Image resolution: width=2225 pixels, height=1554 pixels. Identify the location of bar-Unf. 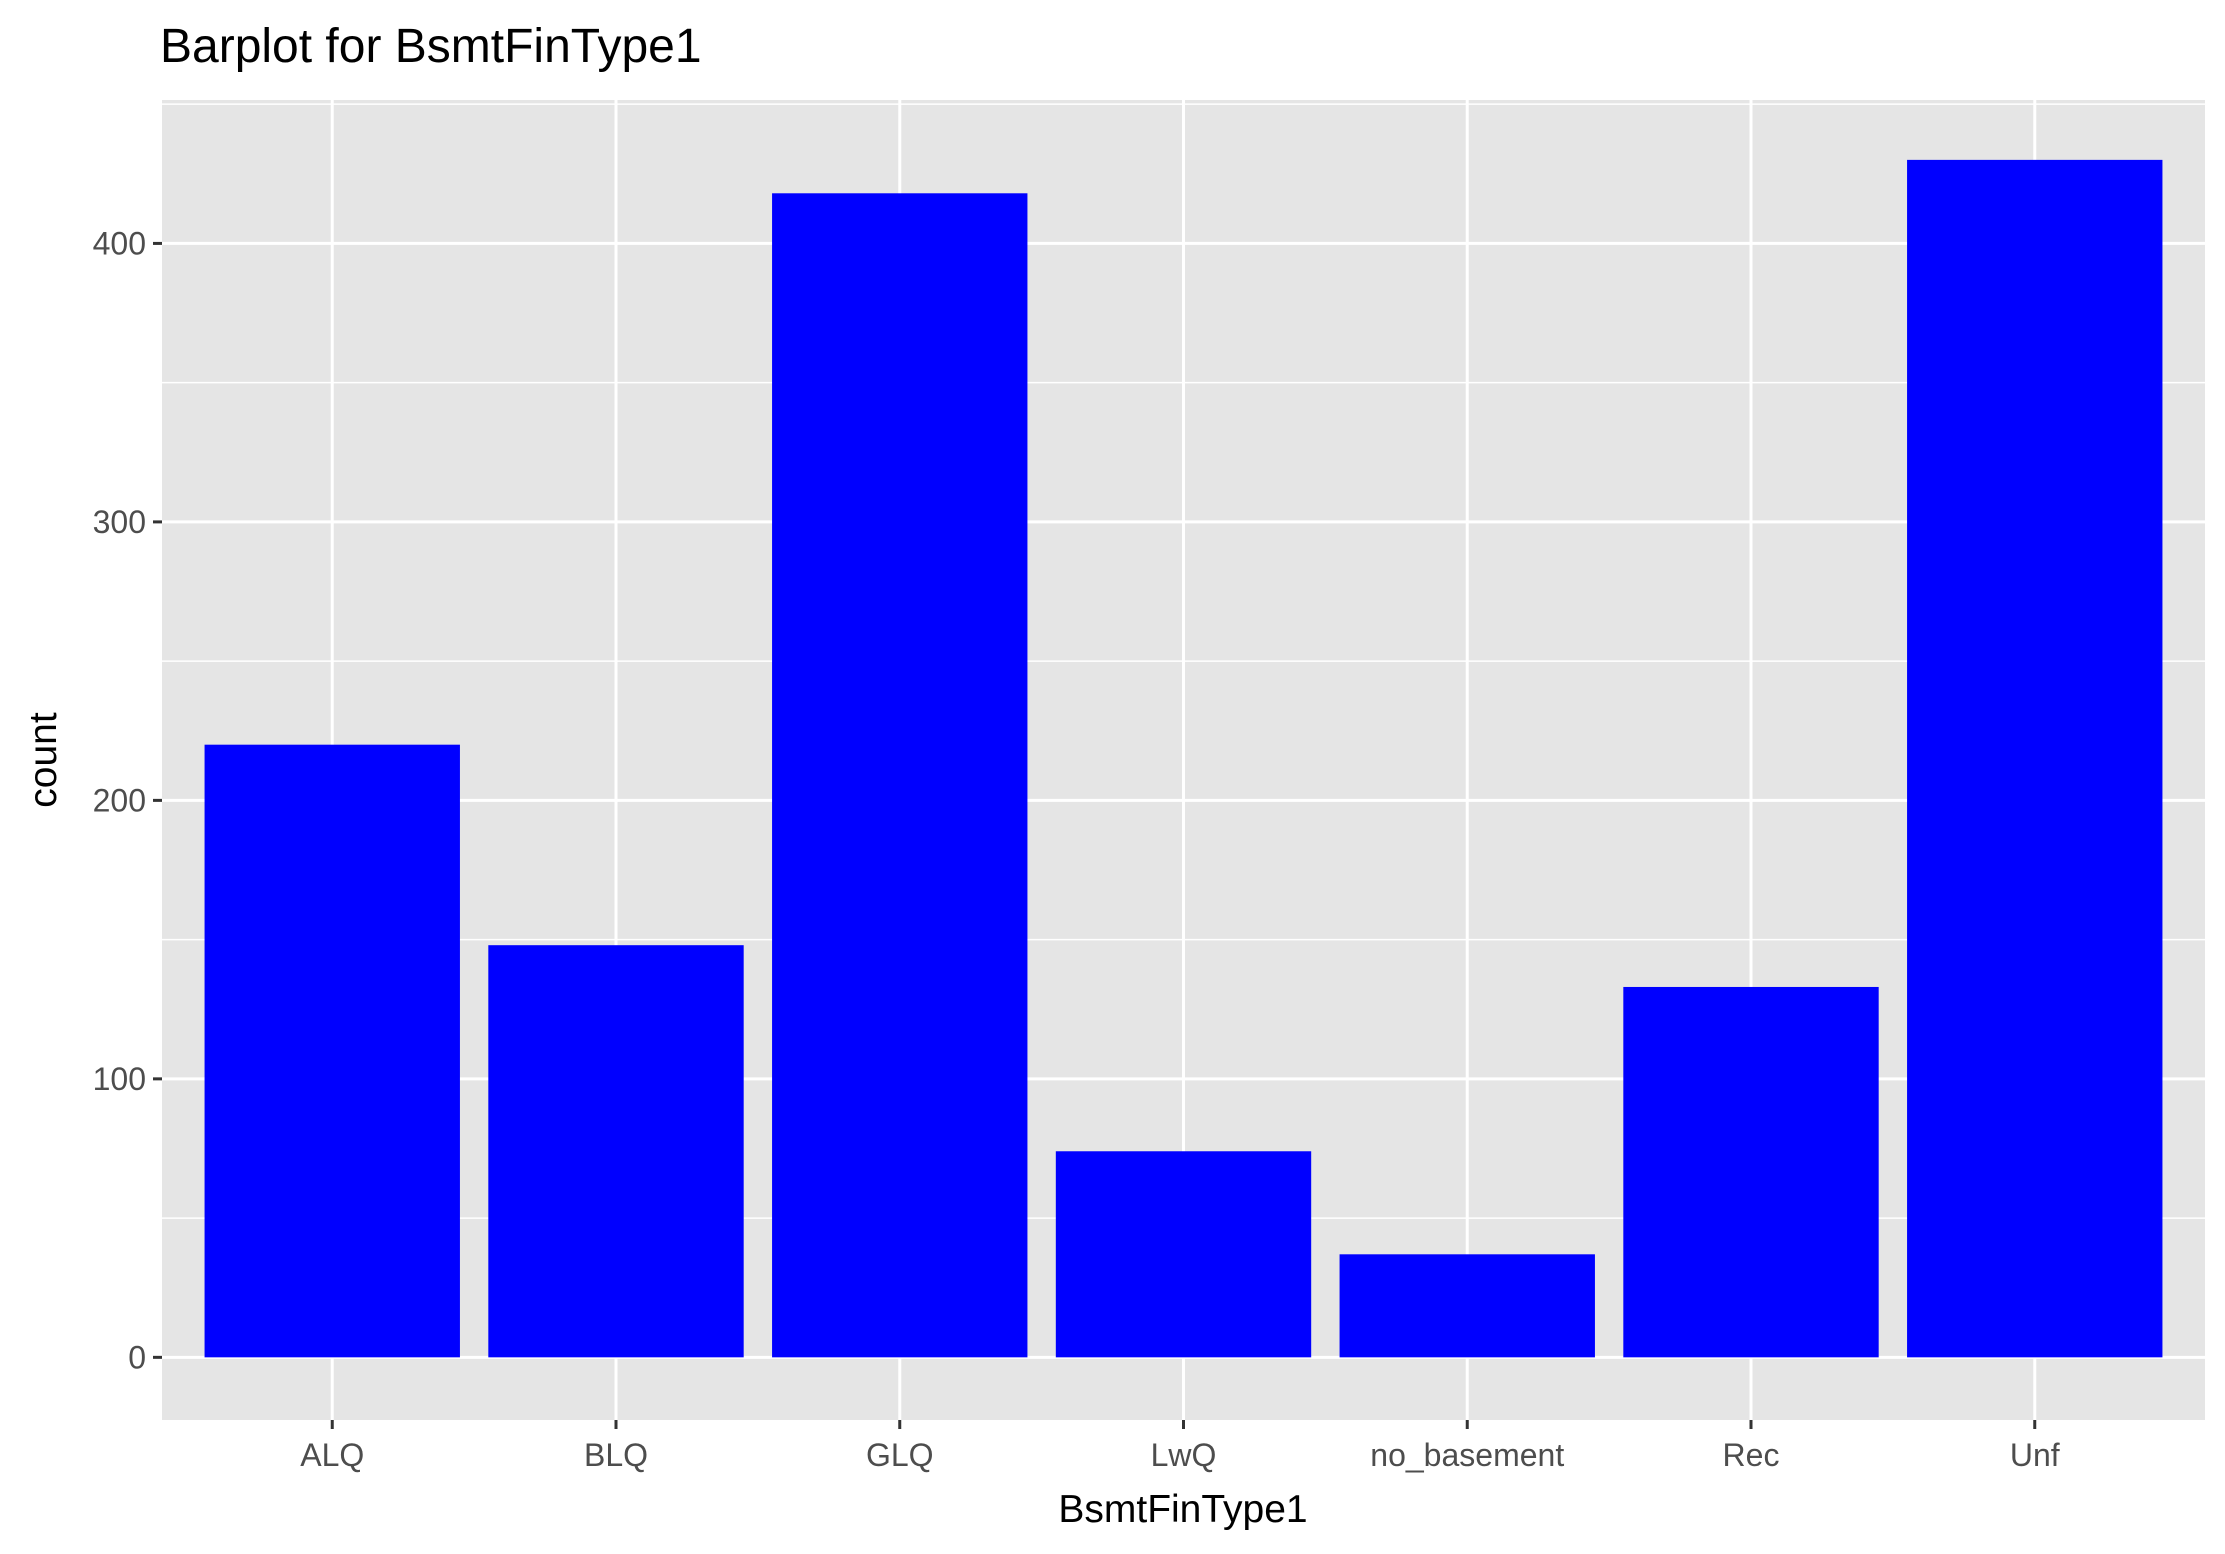
(2035, 758).